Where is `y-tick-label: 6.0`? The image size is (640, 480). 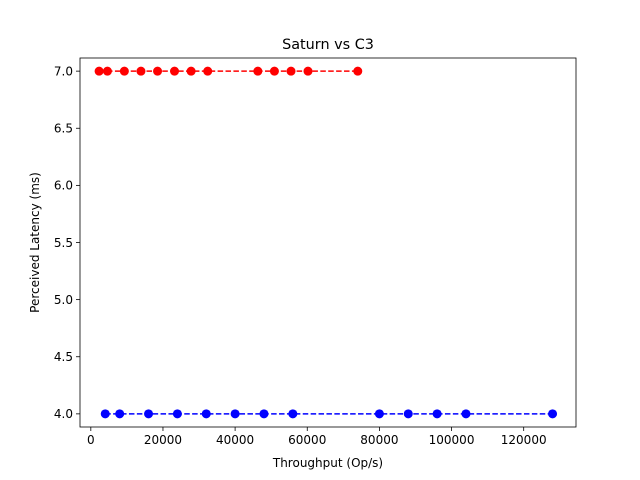 y-tick-label: 6.0 is located at coordinates (63, 186).